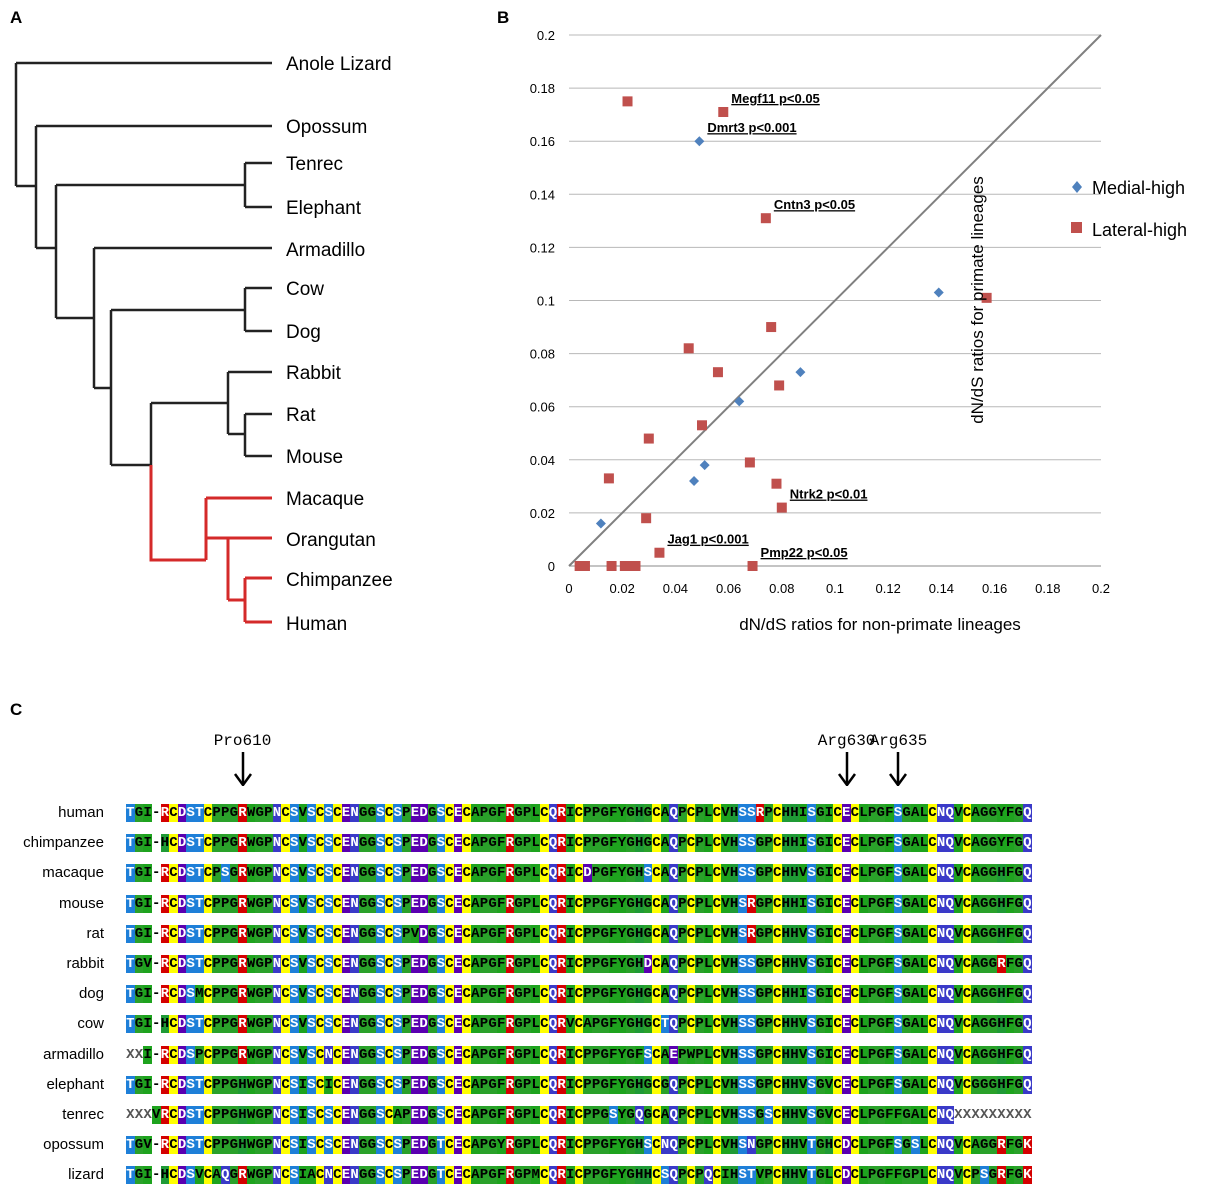 The image size is (1205, 1189). Describe the element at coordinates (542, 354) in the screenshot. I see `y-tick-label: 0.08` at that location.